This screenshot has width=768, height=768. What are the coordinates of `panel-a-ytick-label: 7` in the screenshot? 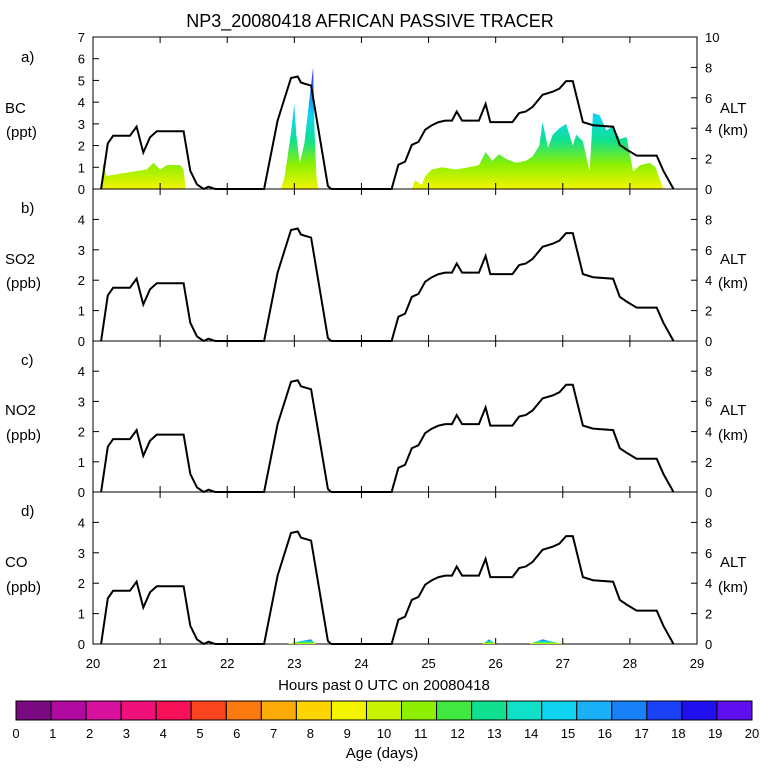 It's located at (81, 37).